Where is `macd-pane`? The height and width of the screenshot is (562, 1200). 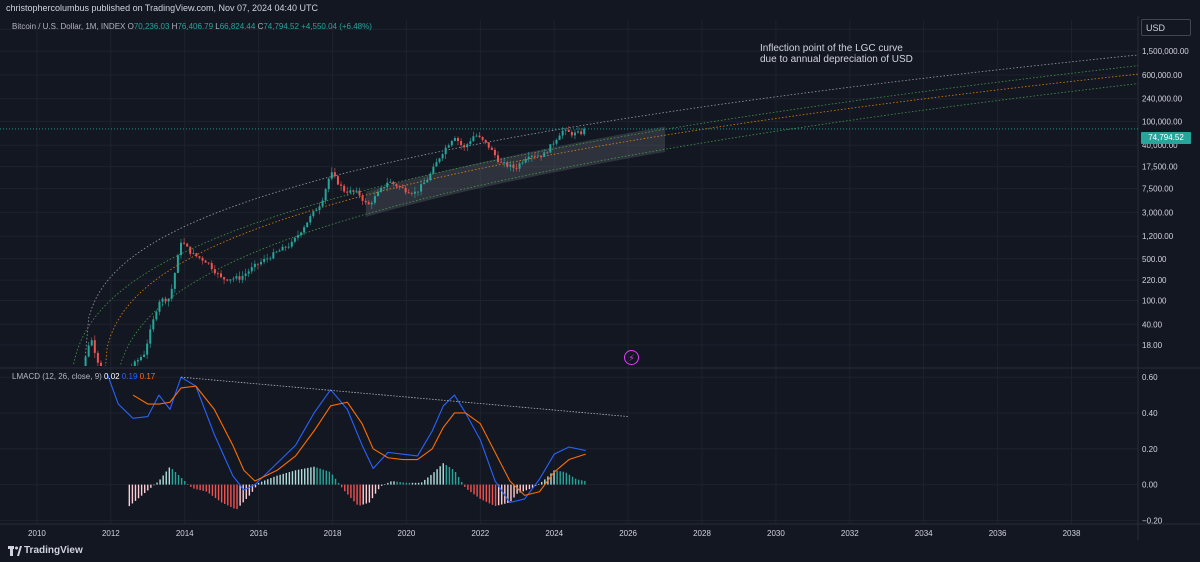 macd-pane is located at coordinates (367, 441).